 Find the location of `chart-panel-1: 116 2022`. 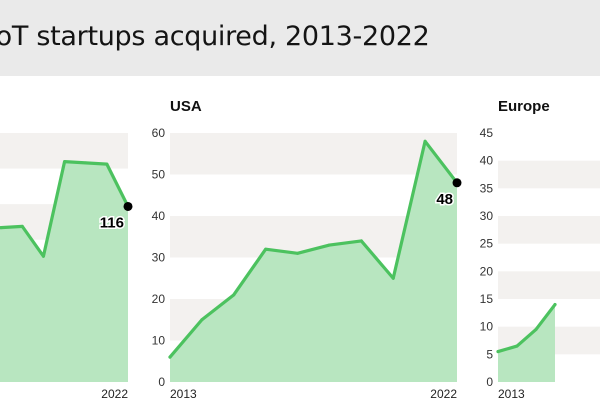

chart-panel-1: 116 2022 is located at coordinates (66, 267).